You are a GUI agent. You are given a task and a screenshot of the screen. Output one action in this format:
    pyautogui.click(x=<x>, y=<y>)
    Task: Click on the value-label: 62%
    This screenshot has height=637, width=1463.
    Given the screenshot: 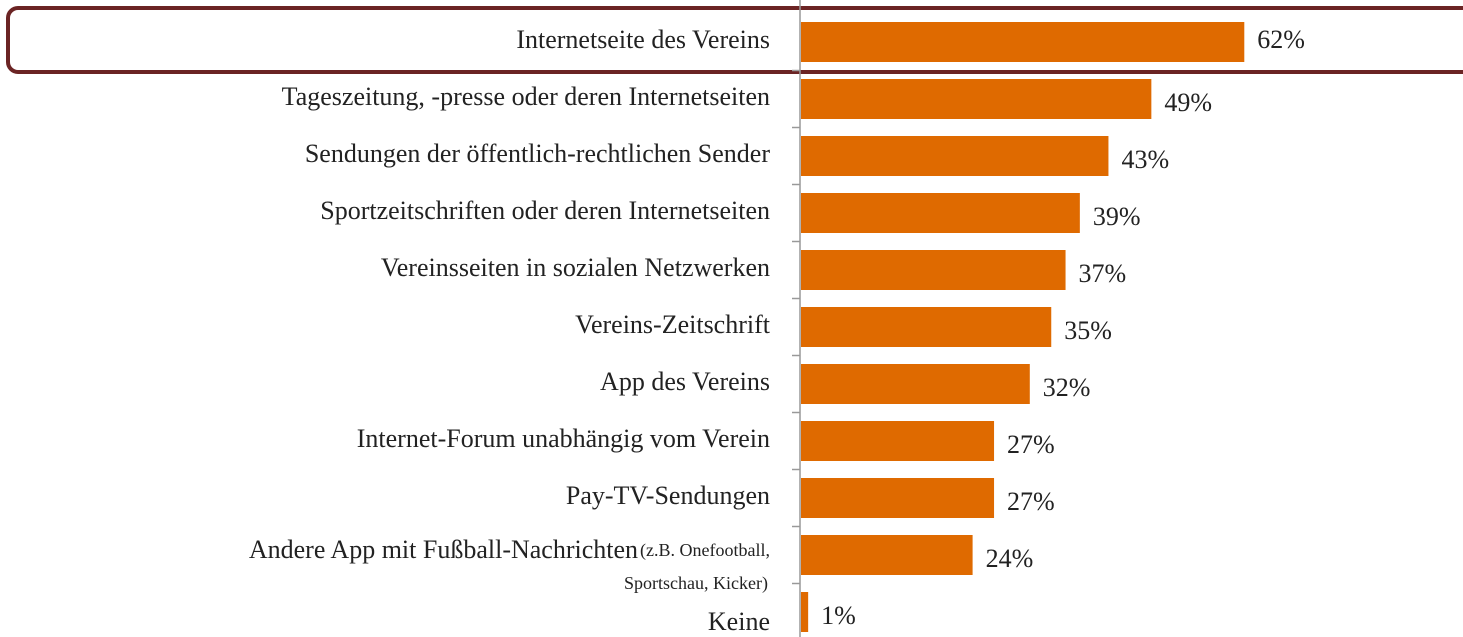 What is the action you would take?
    pyautogui.click(x=1281, y=39)
    